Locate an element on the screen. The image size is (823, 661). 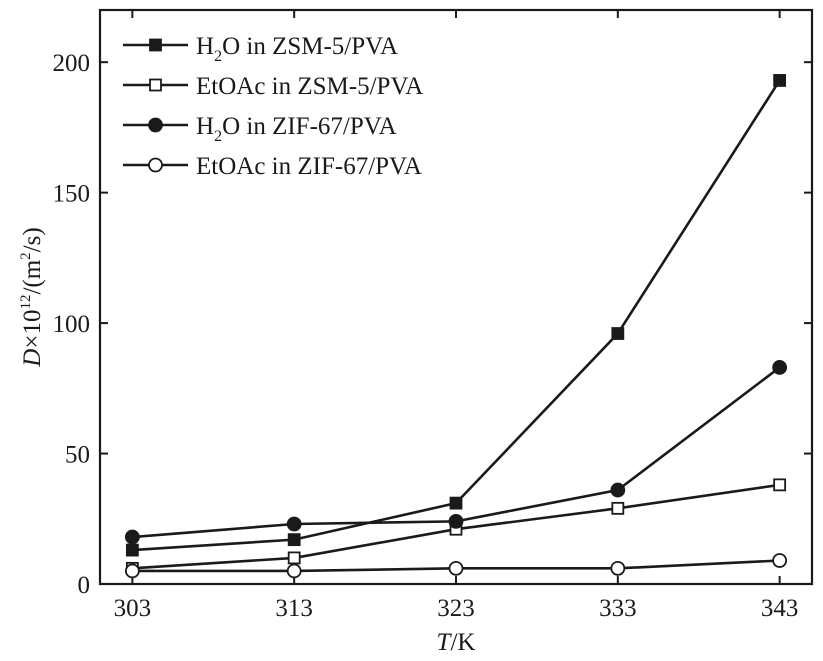
legend-label: H2O in ZIF-67/PVA is located at coordinates (296, 129).